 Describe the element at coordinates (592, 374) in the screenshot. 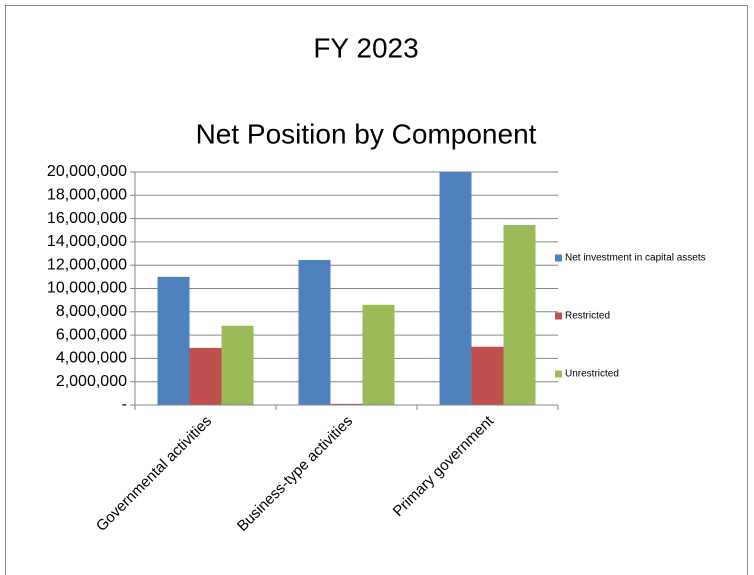

I see `legend-label: Unrestricted` at that location.